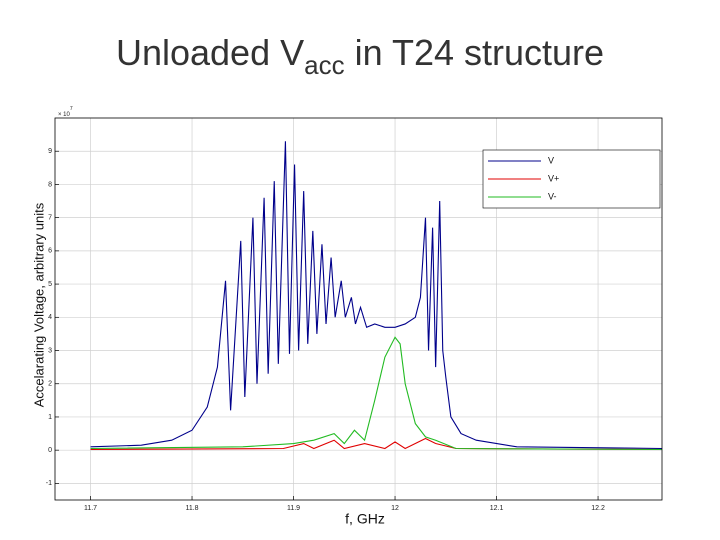 The width and height of the screenshot is (720, 540). I want to click on legend-label: V, so click(551, 160).